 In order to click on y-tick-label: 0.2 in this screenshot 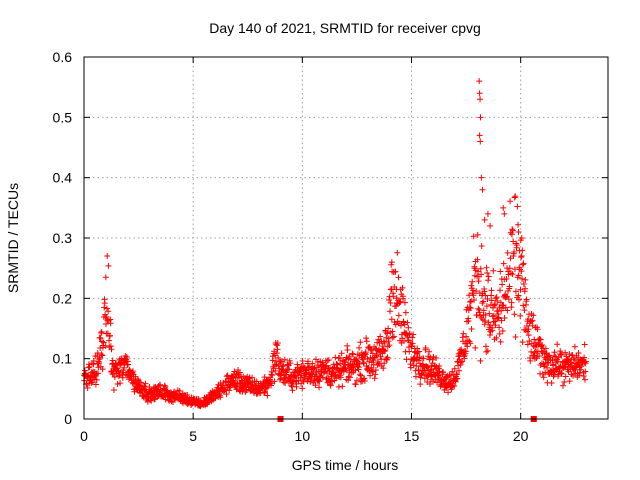, I will do `click(63, 298)`.